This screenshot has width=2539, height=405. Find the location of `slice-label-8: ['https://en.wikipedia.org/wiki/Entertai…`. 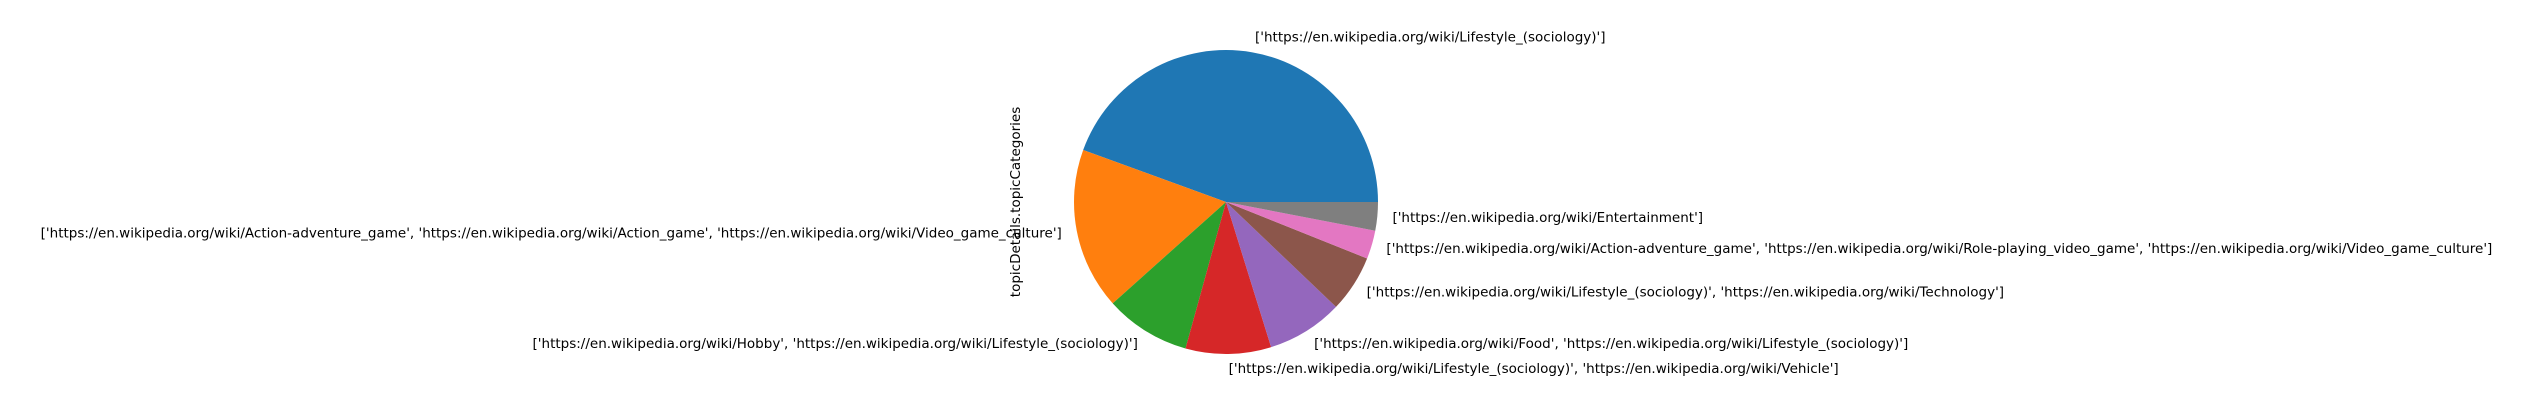

slice-label-8: ['https://en.wikipedia.org/wiki/Entertai… is located at coordinates (1547, 218).